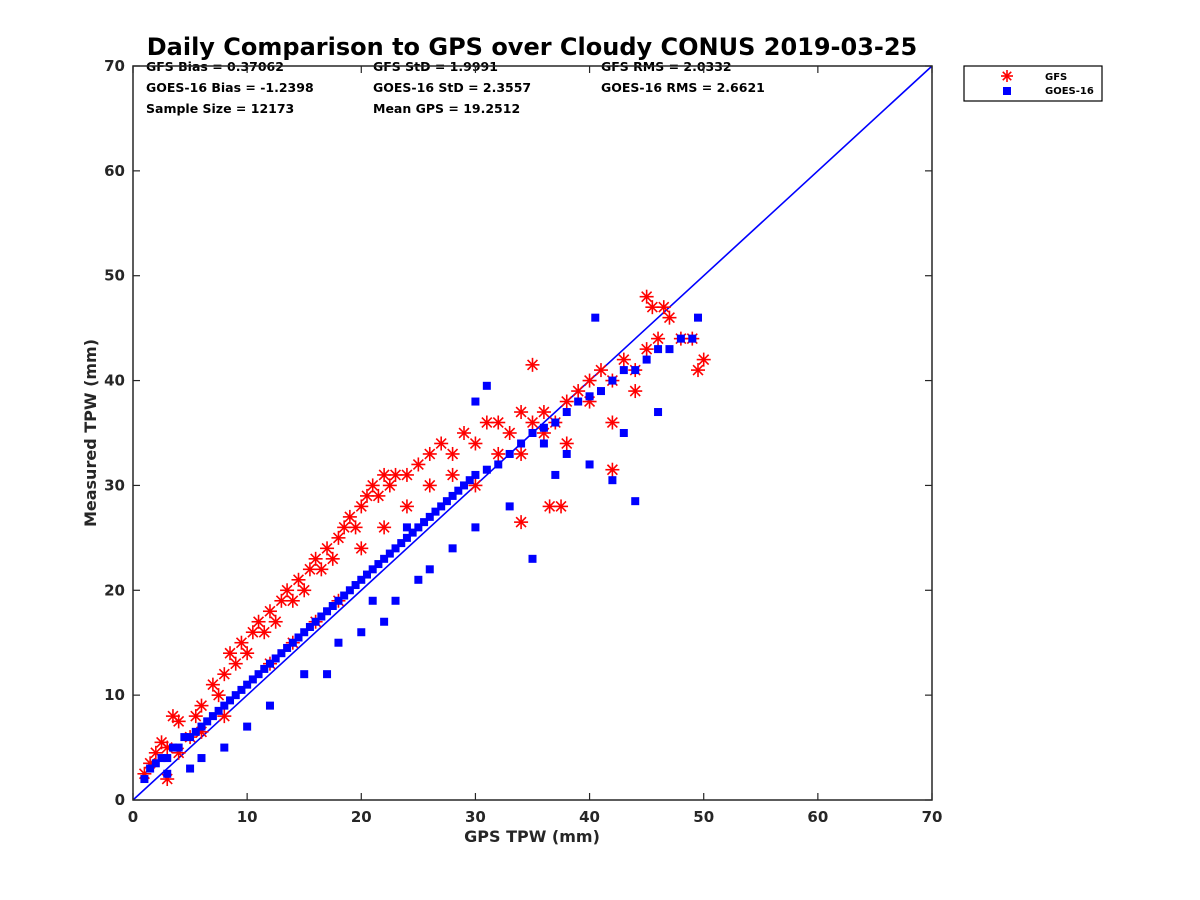 The image size is (1200, 900). What do you see at coordinates (230, 87) in the screenshot?
I see `stat-text: GOES-16 Bias = -1.2398` at bounding box center [230, 87].